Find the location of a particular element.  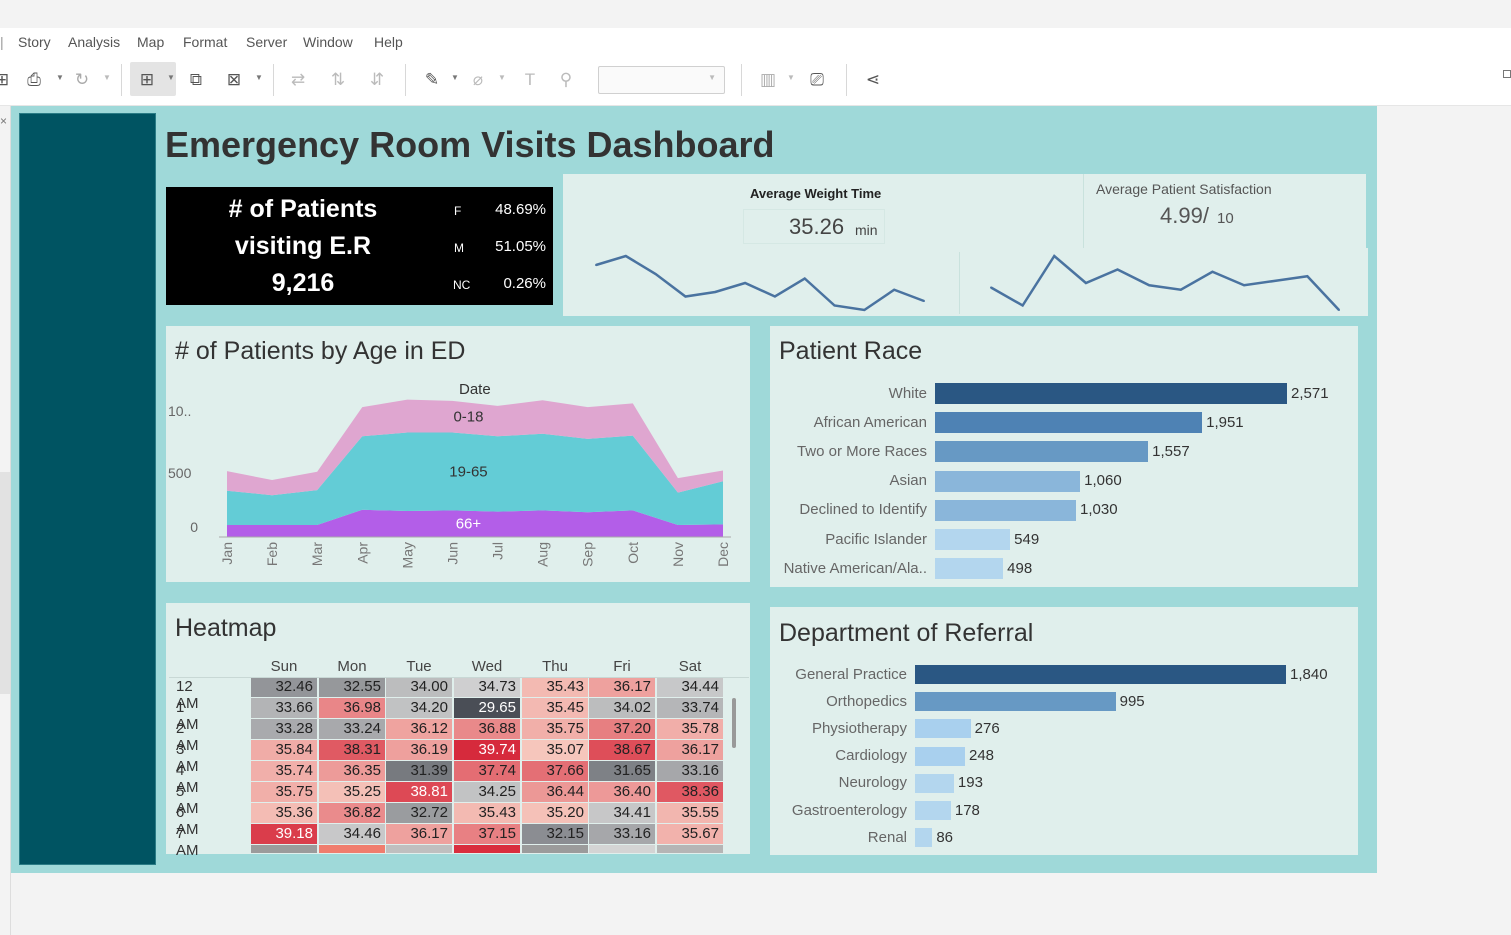

heatmap-cell: 35.55 is located at coordinates (690, 813).